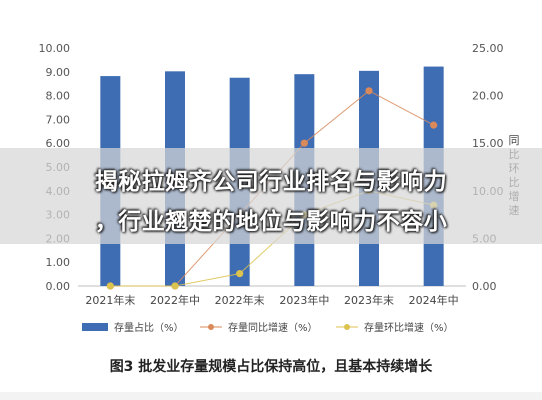  What do you see at coordinates (58, 262) in the screenshot?
I see `left-tick-label: 1.00` at bounding box center [58, 262].